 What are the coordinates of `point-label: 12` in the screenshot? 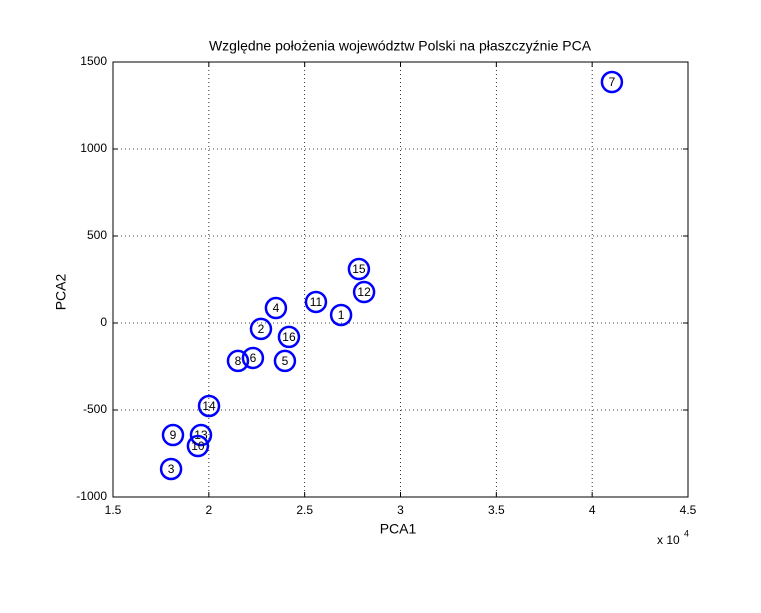 It's located at (364, 292).